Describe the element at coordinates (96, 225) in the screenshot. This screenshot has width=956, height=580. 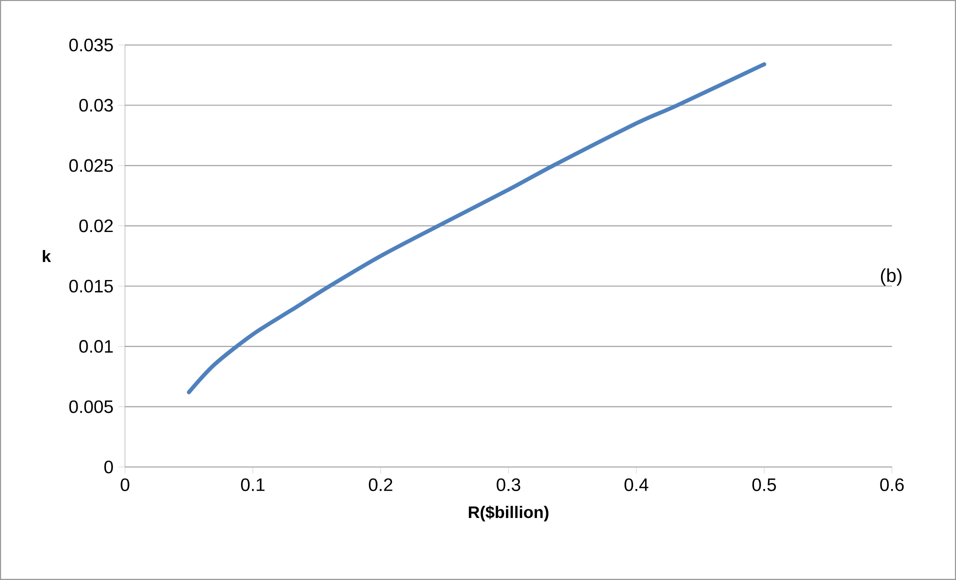
I see `y-tick-label: 0.02` at that location.